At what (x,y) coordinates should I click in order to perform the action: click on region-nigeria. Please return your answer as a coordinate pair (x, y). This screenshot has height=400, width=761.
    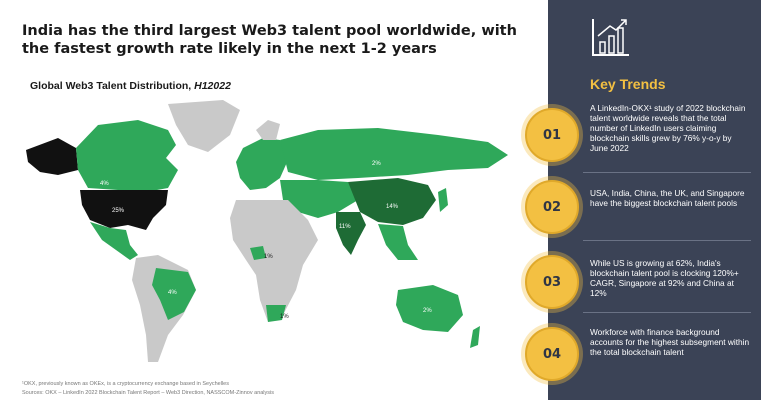
    Looking at the image, I should click on (258, 253).